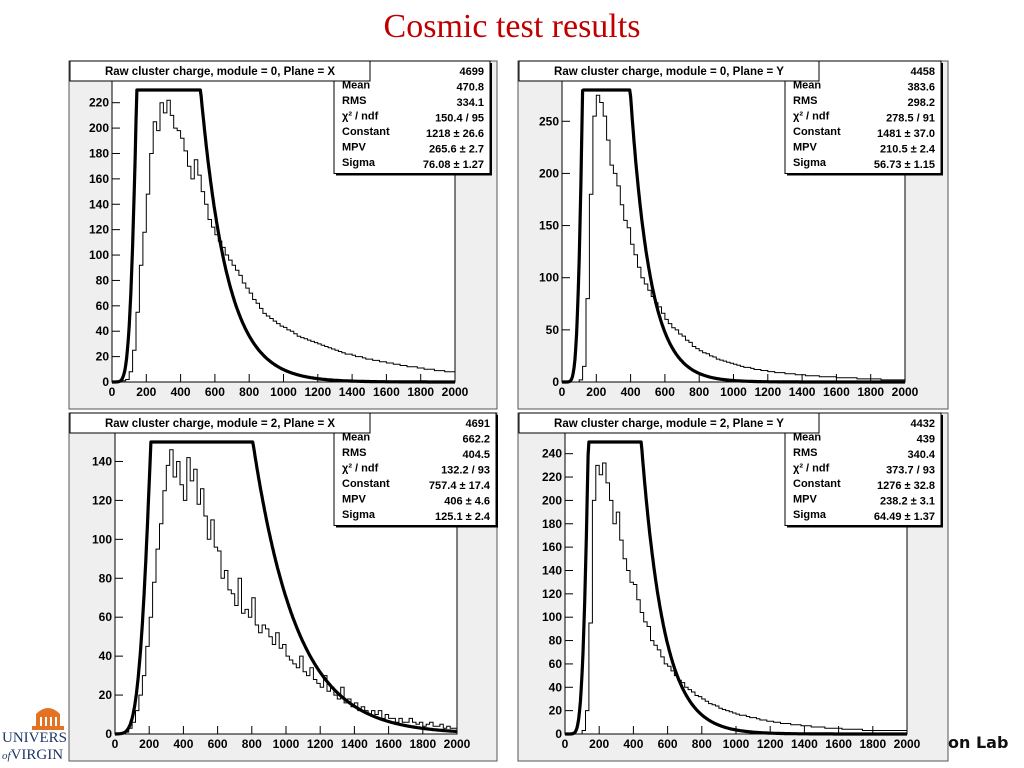 This screenshot has height=768, width=1024. Describe the element at coordinates (34, 756) in the screenshot. I see `logo-line-2: ofVIRGIN` at that location.